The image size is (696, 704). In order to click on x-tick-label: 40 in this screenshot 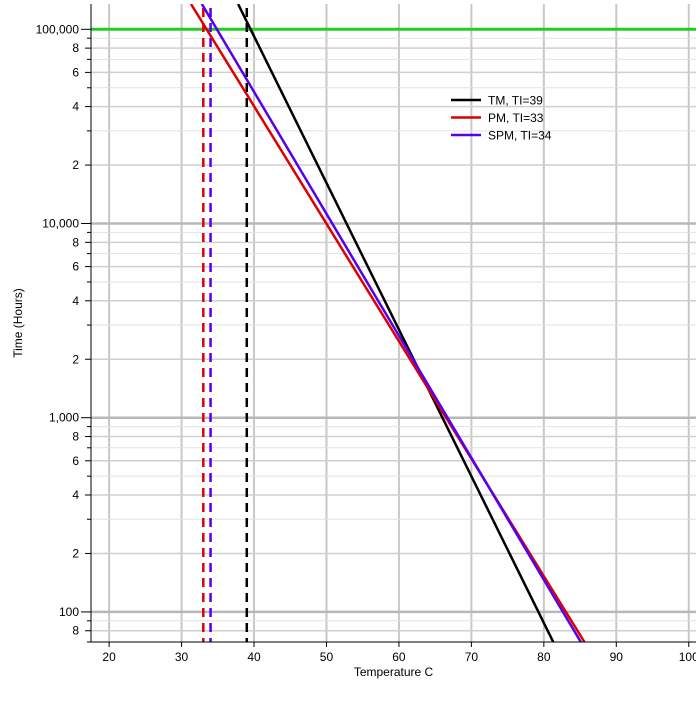, I will do `click(254, 657)`.